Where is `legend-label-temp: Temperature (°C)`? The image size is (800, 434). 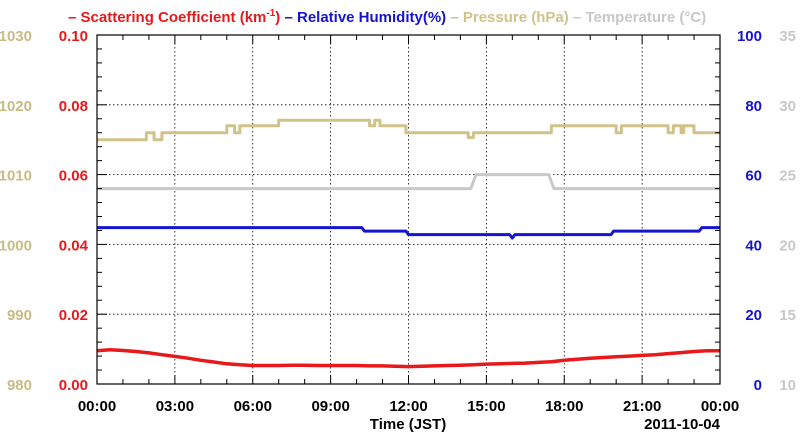 legend-label-temp: Temperature (°C) is located at coordinates (645, 17).